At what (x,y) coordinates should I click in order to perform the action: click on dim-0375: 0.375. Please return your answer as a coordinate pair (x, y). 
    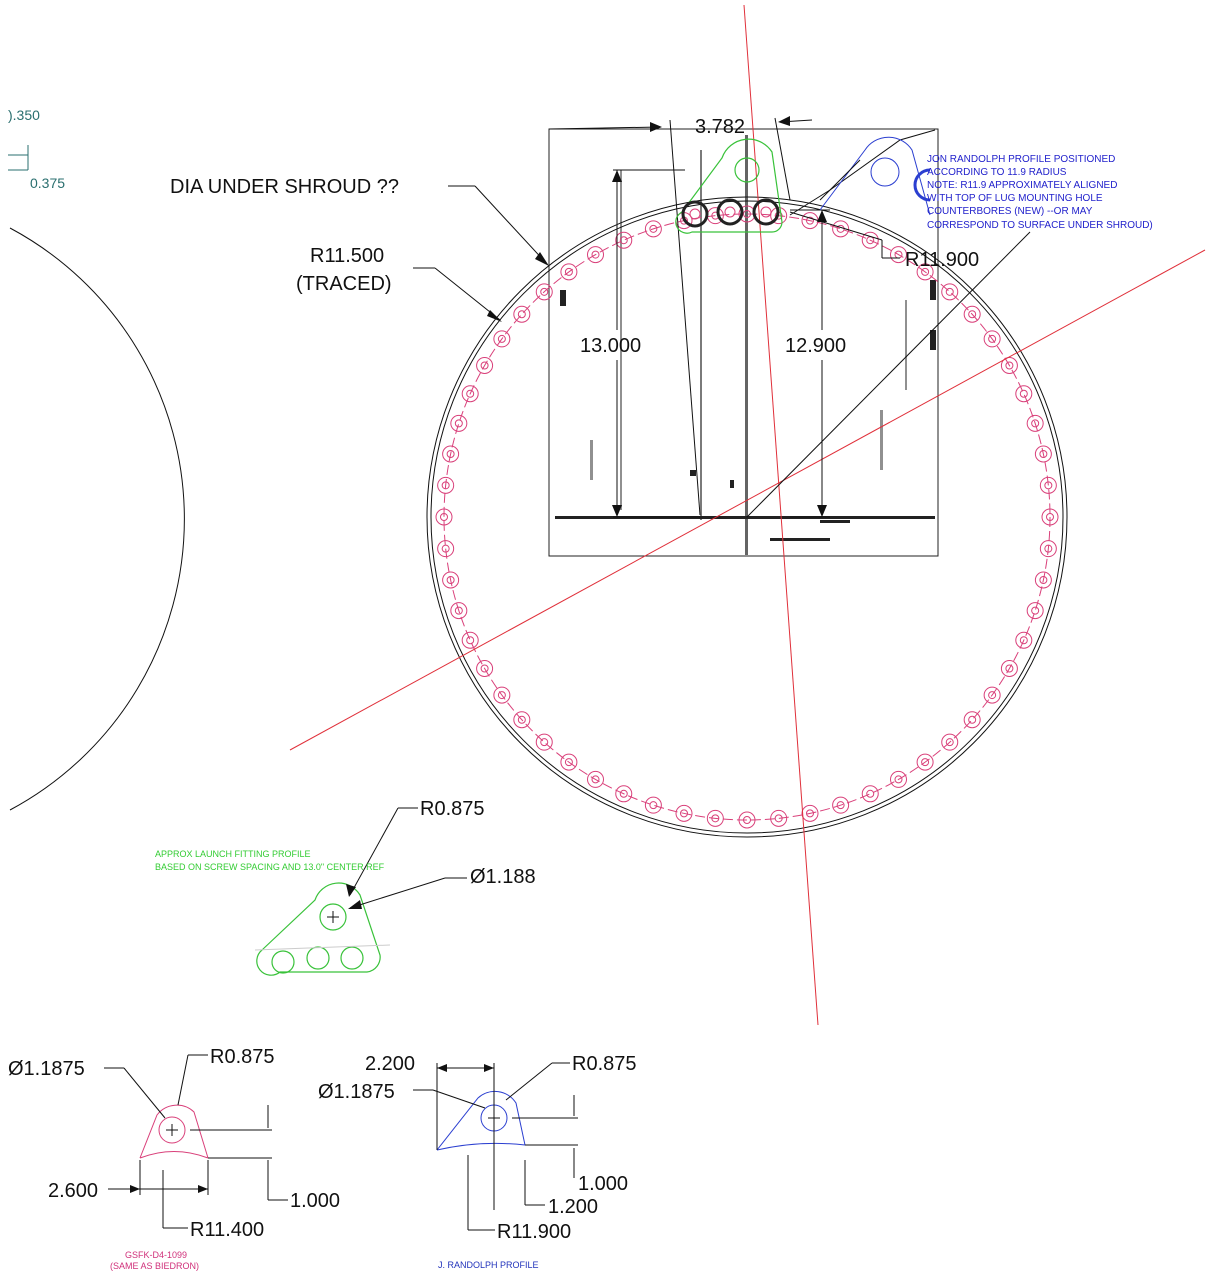
    Looking at the image, I should click on (47, 183).